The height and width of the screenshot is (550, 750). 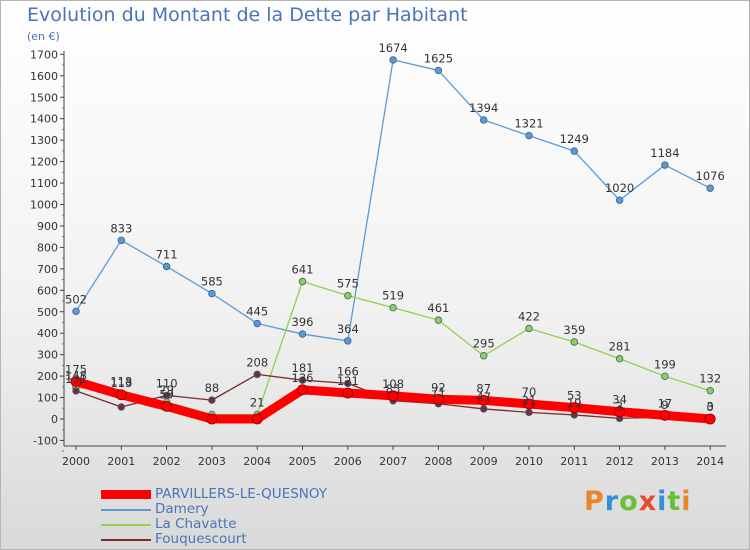 What do you see at coordinates (348, 329) in the screenshot?
I see `data-label: 364` at bounding box center [348, 329].